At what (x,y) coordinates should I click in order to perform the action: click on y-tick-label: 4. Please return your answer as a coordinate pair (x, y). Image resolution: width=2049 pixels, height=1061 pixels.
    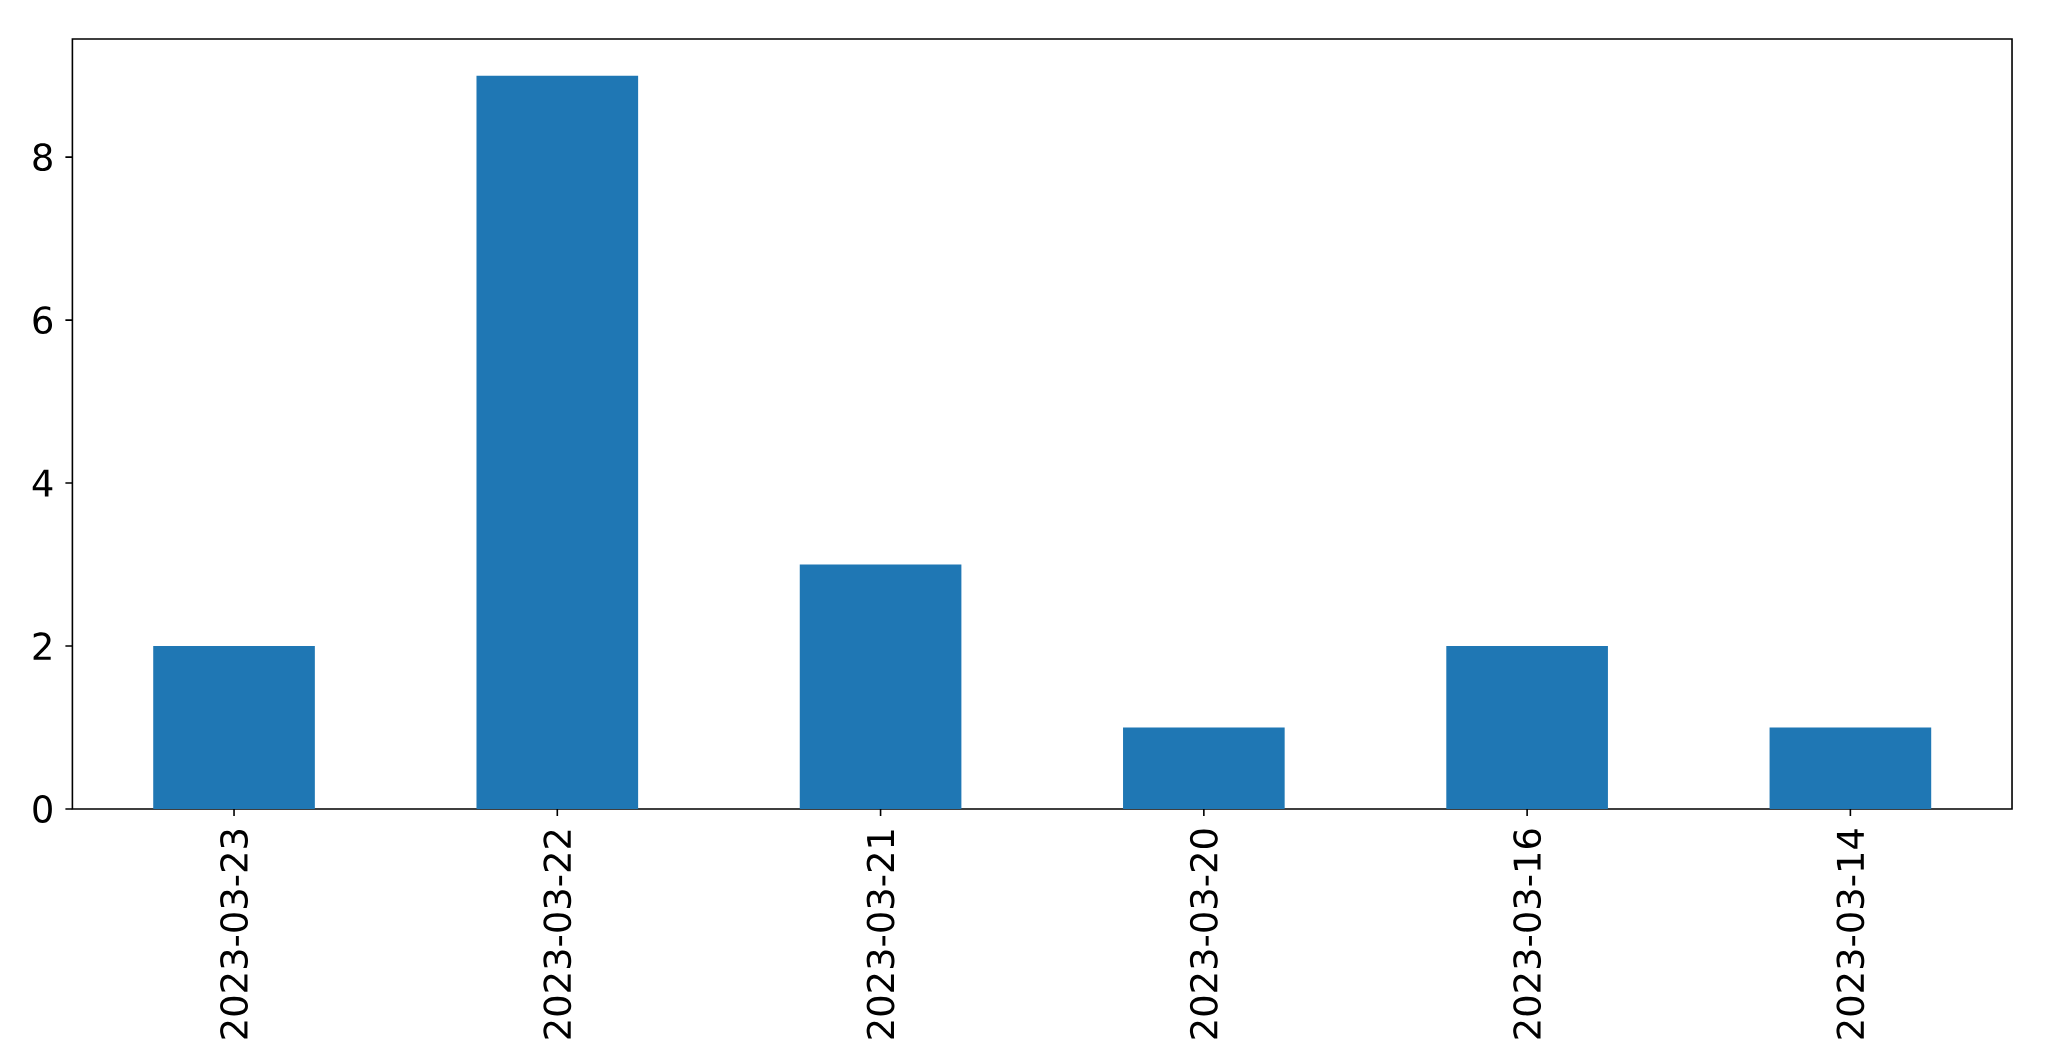
    Looking at the image, I should click on (42, 483).